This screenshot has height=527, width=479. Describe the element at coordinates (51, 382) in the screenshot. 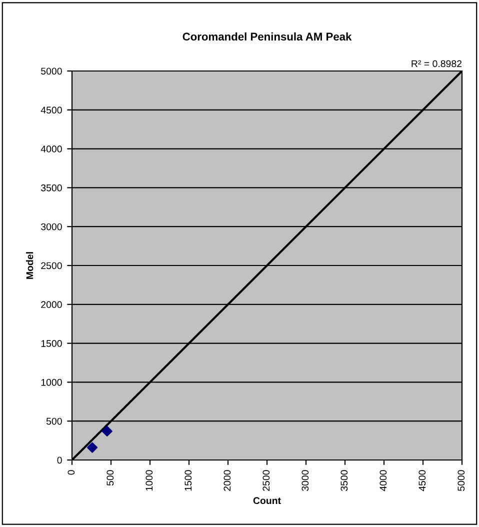

I see `y-tick-label: 1000` at that location.